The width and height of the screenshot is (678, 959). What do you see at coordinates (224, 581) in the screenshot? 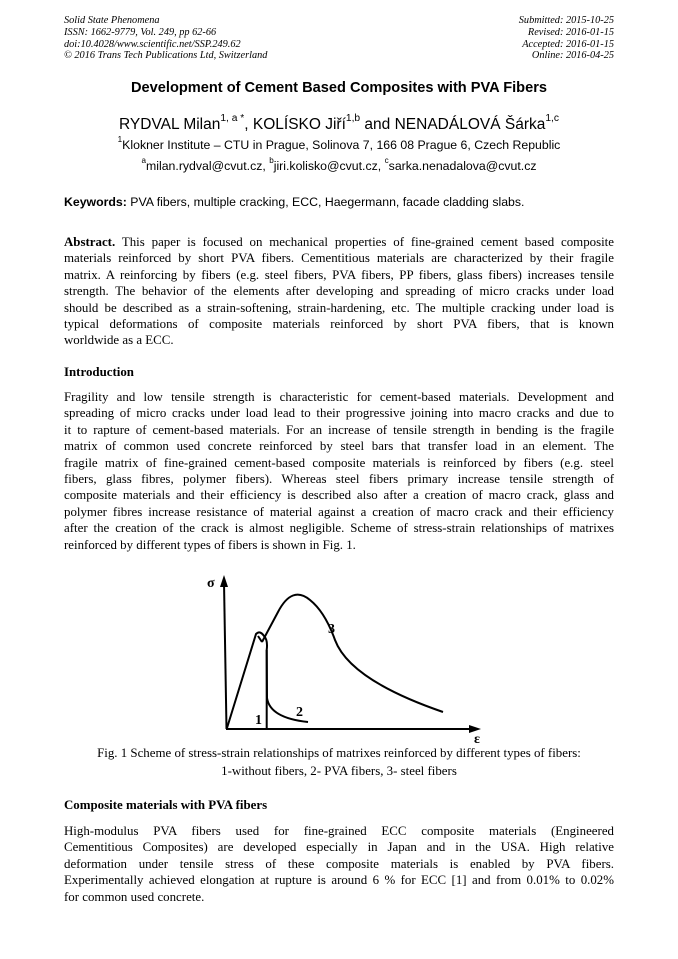
I see `y-axis-arrow-icon` at bounding box center [224, 581].